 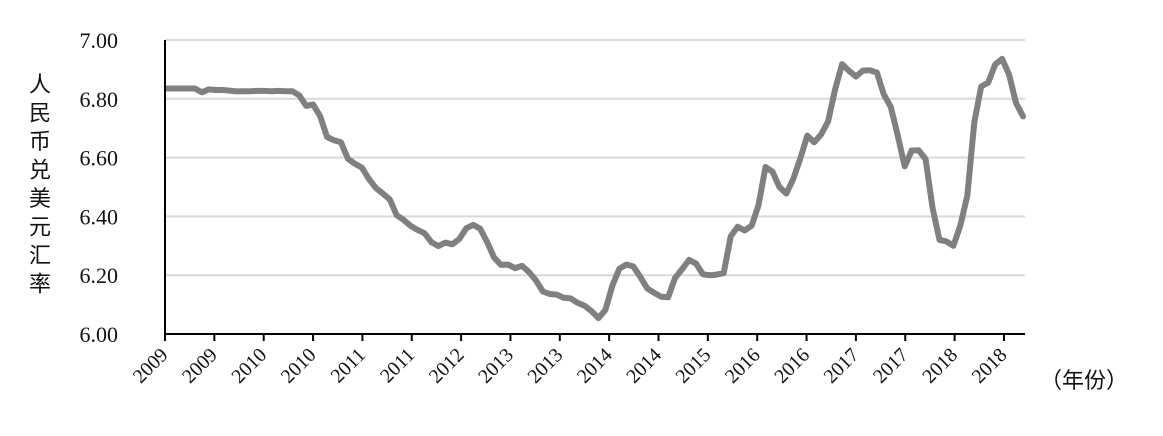 I want to click on x-axis-unit-label: （年份）, so click(x=1084, y=380).